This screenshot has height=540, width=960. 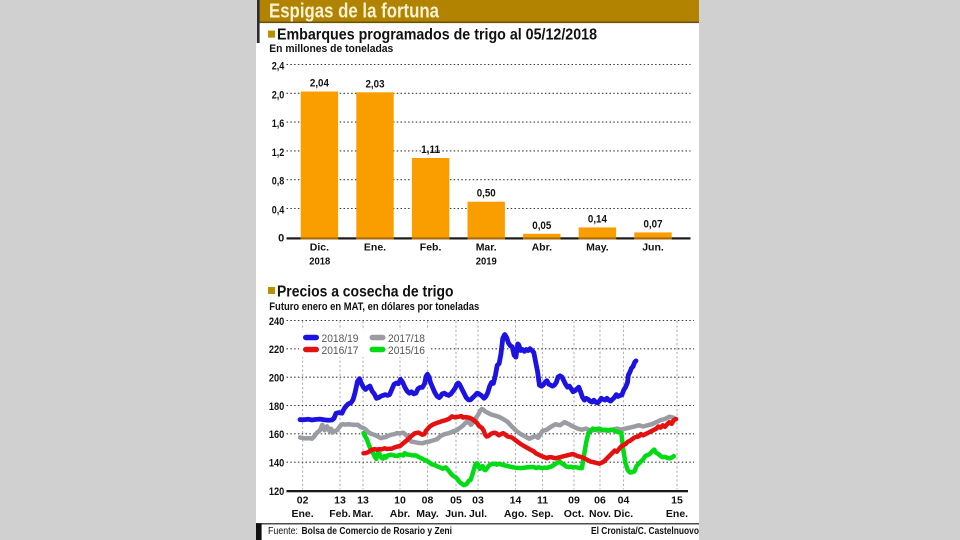 I want to click on svg-text: 02, so click(x=303, y=500).